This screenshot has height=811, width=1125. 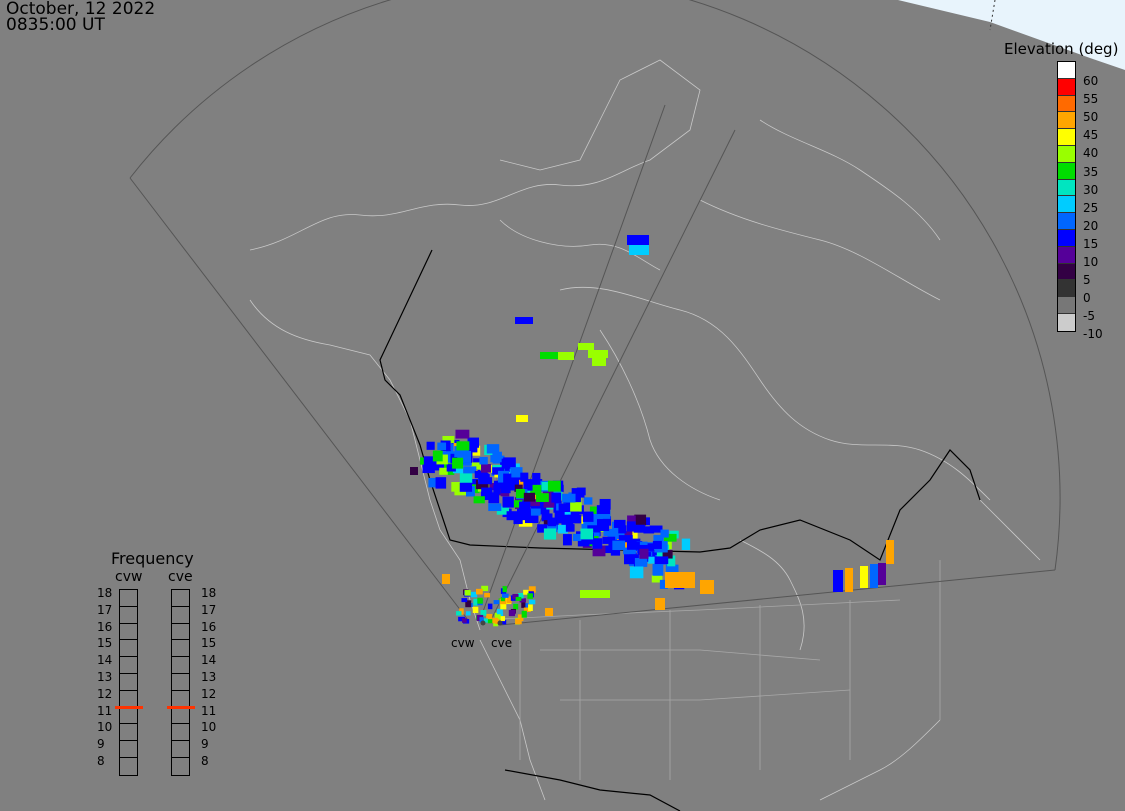 What do you see at coordinates (105, 643) in the screenshot?
I see `frequency-scale-left: 15` at bounding box center [105, 643].